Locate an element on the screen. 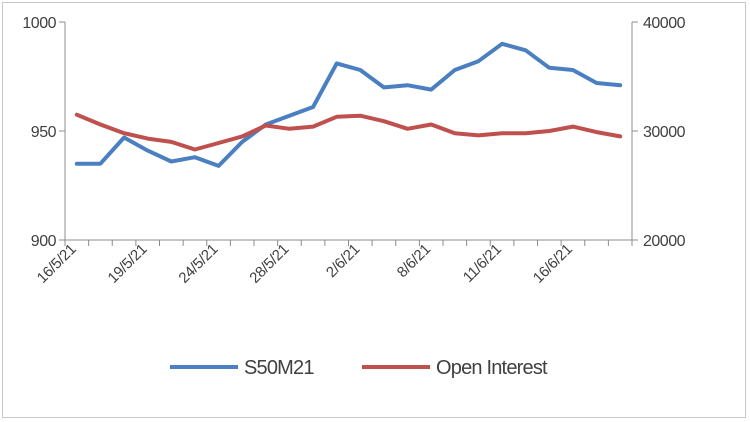 The width and height of the screenshot is (750, 422). x-tick-label: 11/6/21 is located at coordinates (482, 263).